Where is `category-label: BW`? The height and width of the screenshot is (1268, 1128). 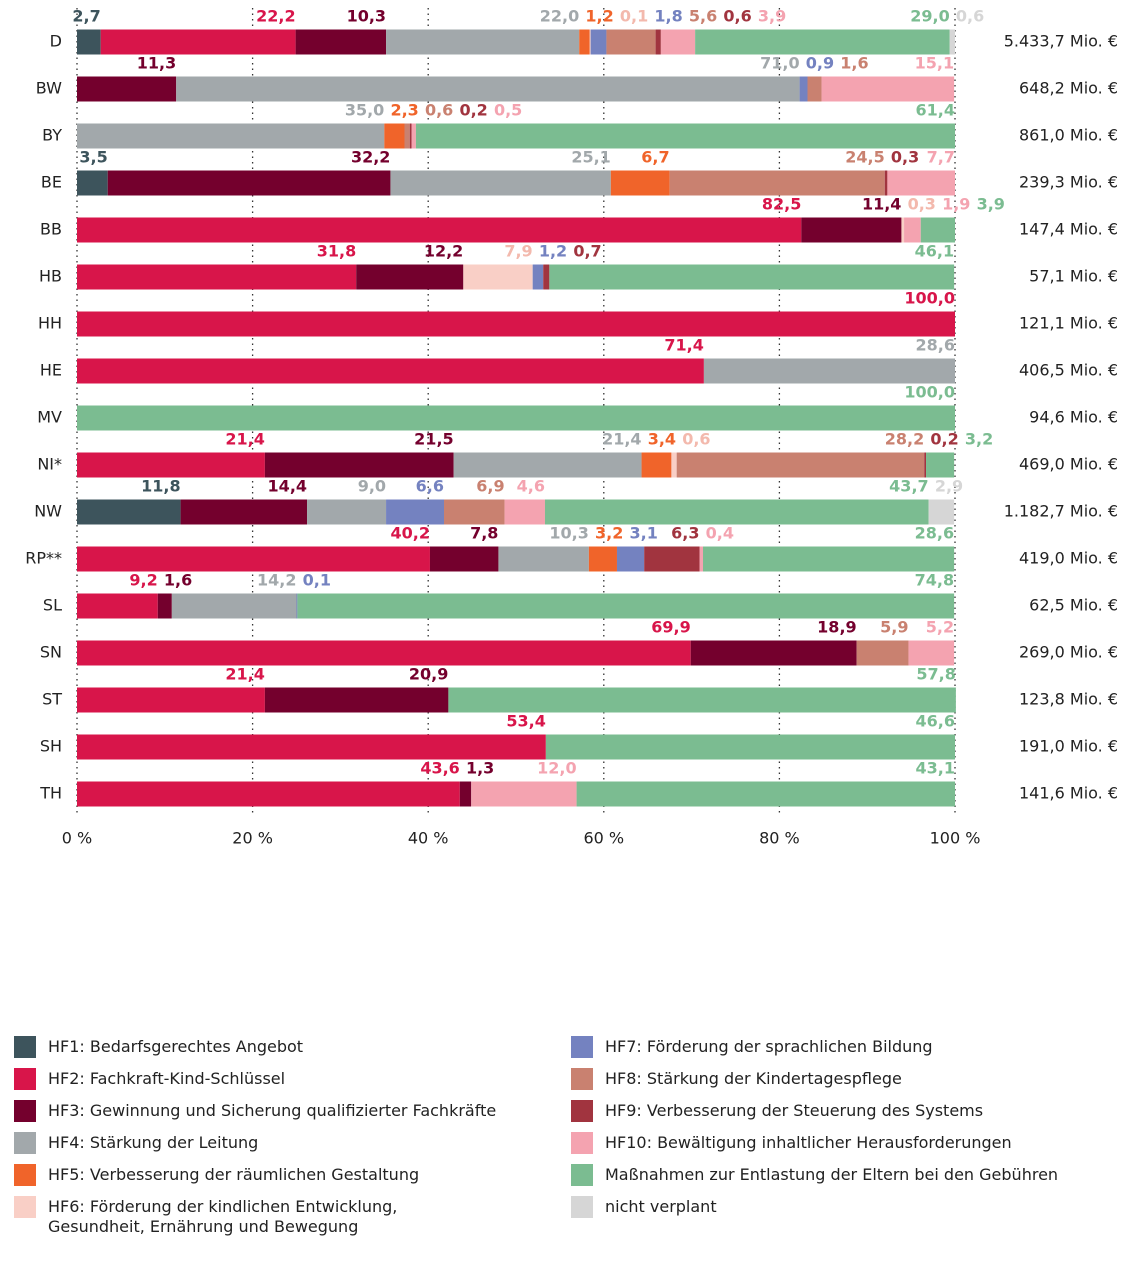
category-label: BW is located at coordinates (49, 88).